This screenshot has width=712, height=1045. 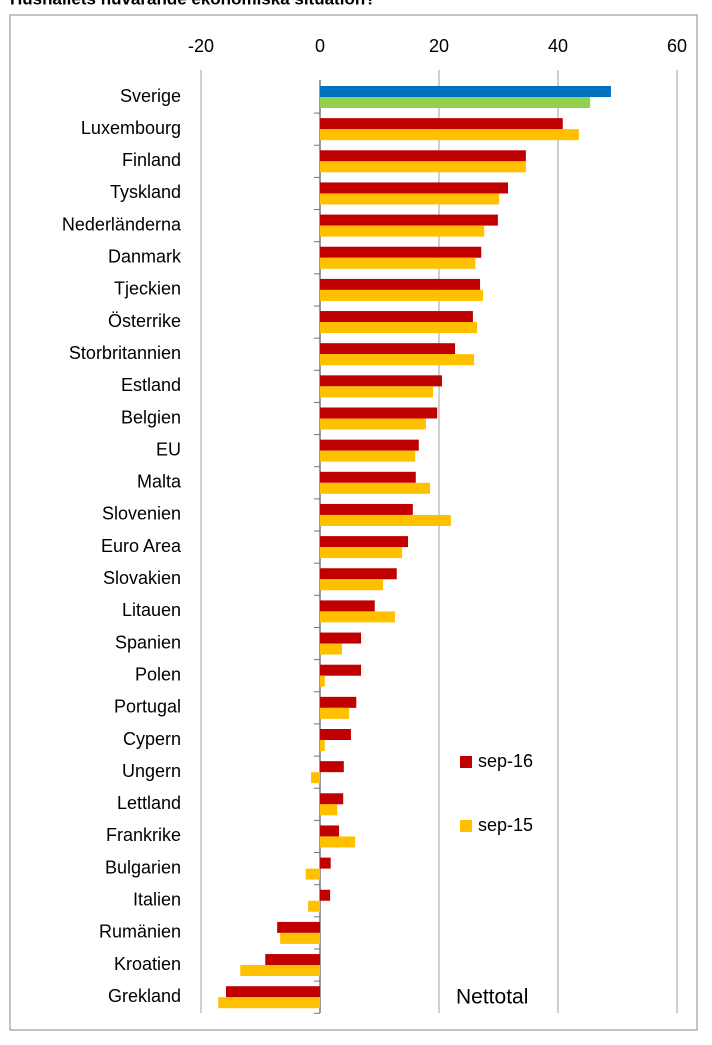 What do you see at coordinates (151, 385) in the screenshot?
I see `y-tick-label: Estland` at bounding box center [151, 385].